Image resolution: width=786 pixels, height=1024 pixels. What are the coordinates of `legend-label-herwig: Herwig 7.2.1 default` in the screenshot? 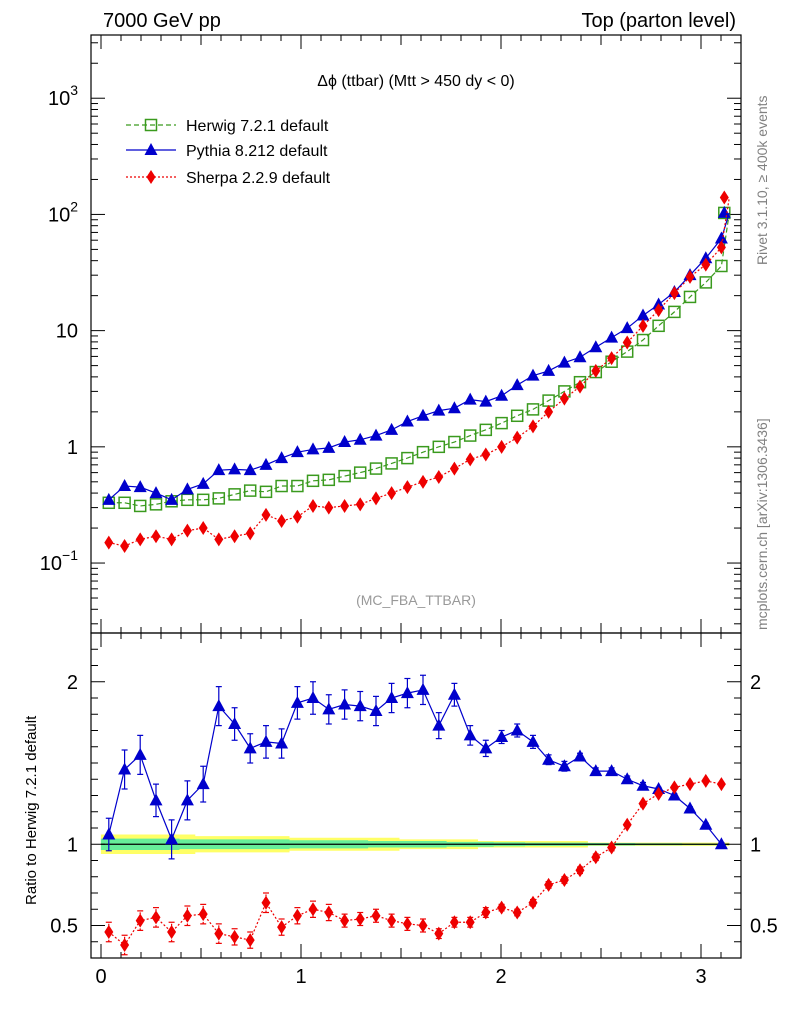 It's located at (257, 126).